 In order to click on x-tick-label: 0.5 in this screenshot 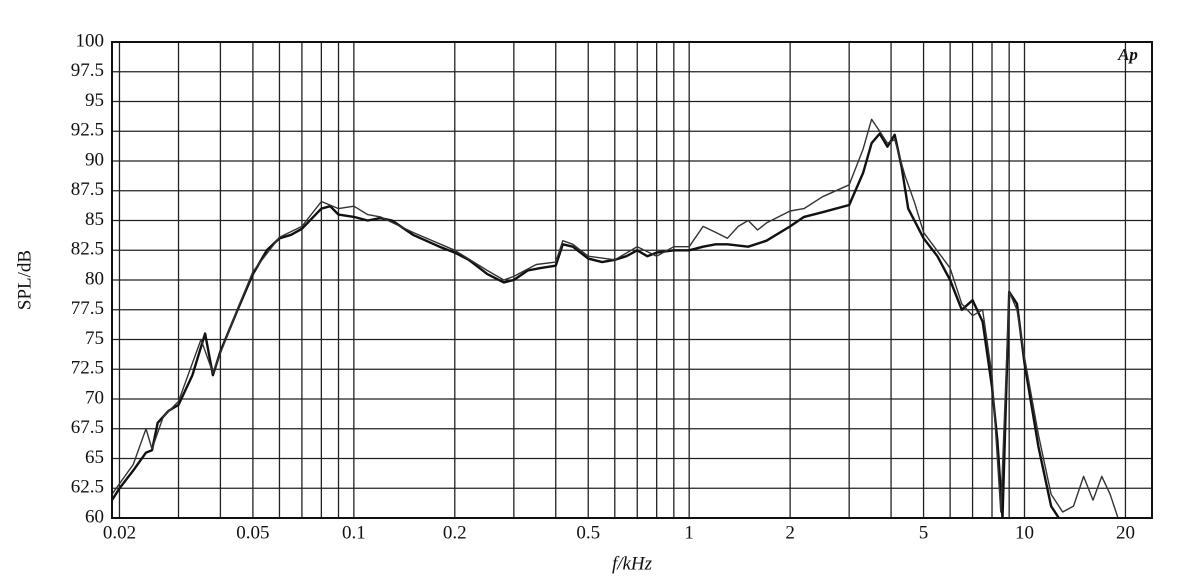, I will do `click(588, 532)`.